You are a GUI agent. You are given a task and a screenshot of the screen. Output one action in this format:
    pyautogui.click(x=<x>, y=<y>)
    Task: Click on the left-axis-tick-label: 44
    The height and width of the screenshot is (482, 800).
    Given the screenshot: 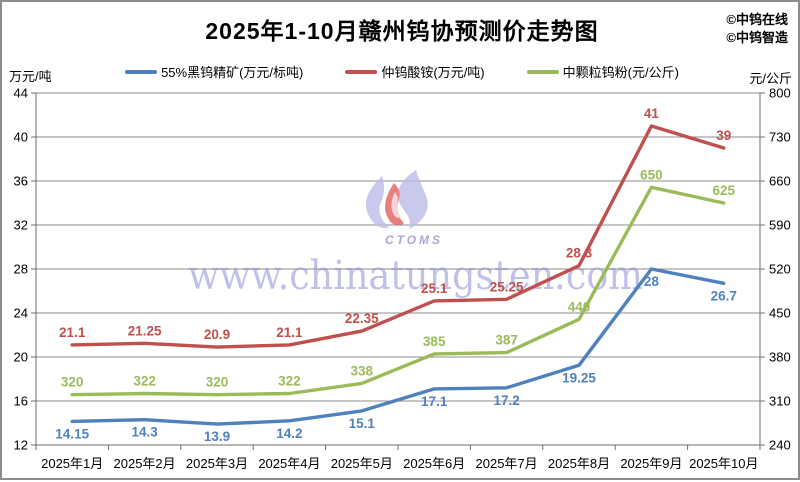 What is the action you would take?
    pyautogui.click(x=21, y=93)
    